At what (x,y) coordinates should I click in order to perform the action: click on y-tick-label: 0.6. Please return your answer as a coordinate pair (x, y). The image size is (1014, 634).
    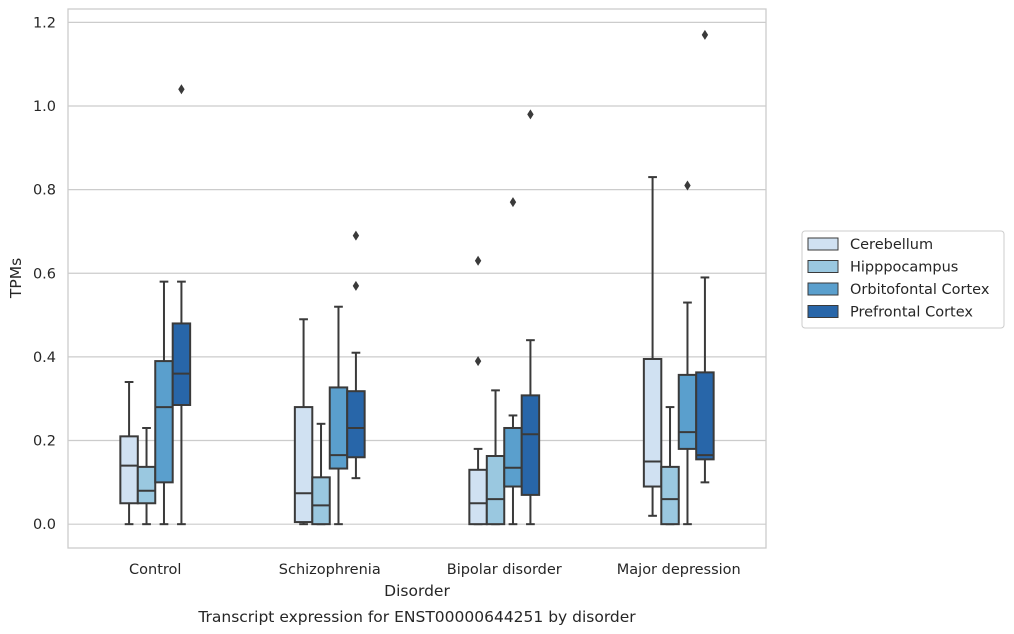
    Looking at the image, I should click on (44, 274).